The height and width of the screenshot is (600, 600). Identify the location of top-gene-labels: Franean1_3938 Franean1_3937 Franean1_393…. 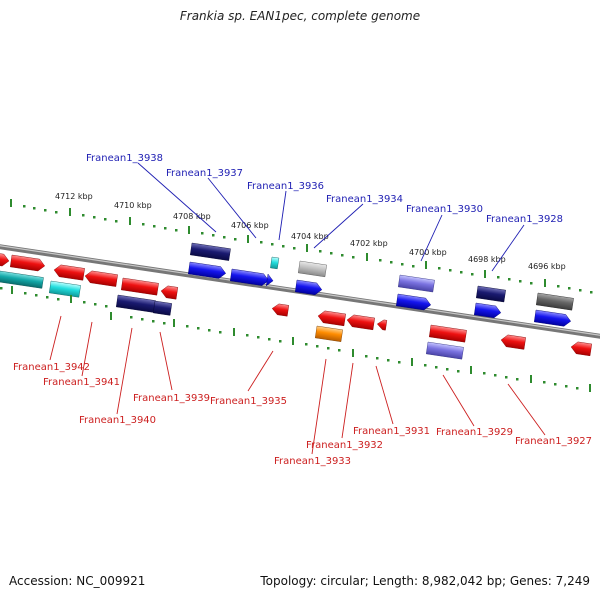
(324, 189).